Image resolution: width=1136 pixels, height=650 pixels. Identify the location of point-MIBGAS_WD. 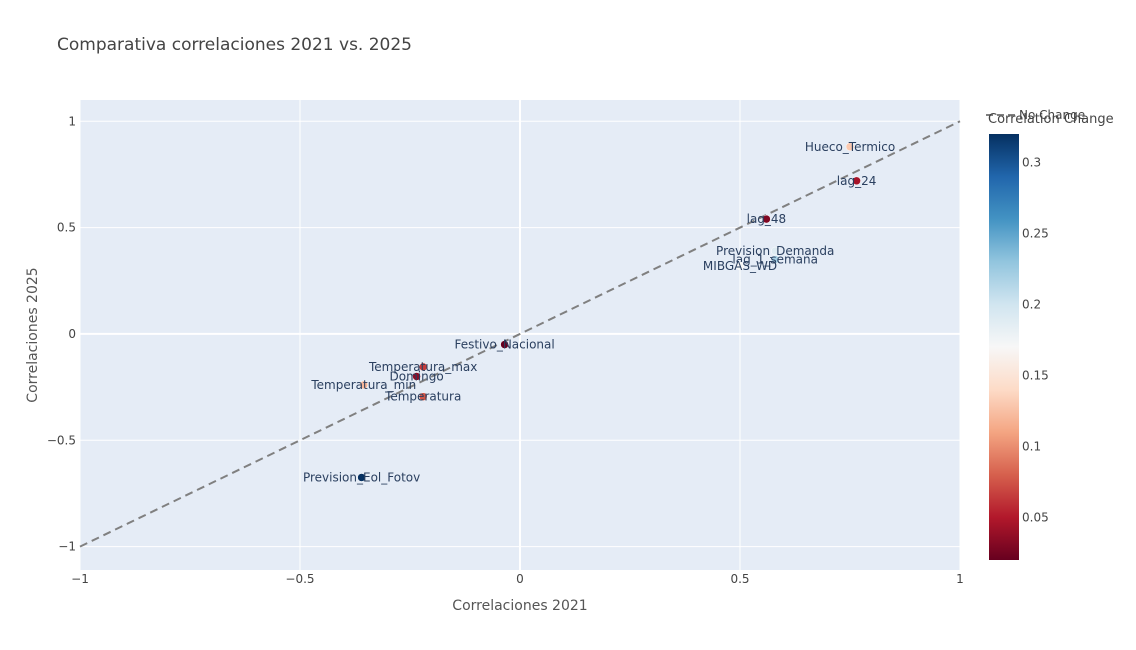
(740, 266).